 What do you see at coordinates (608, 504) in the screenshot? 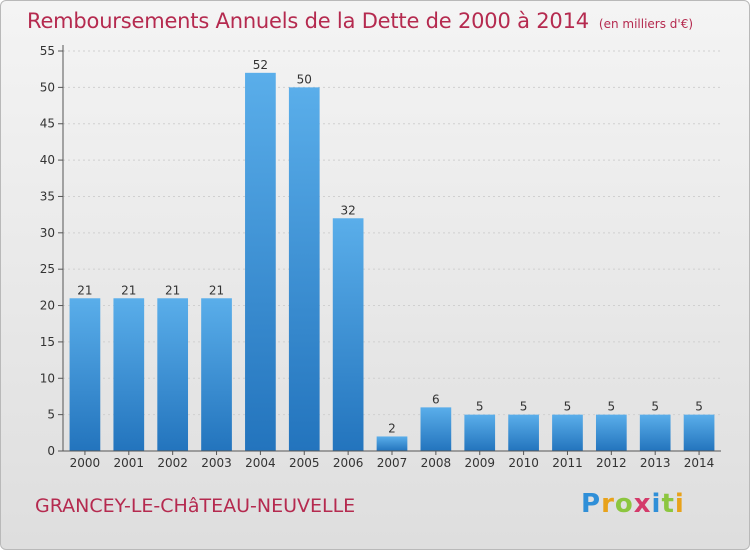
I see `logo-letter: r` at bounding box center [608, 504].